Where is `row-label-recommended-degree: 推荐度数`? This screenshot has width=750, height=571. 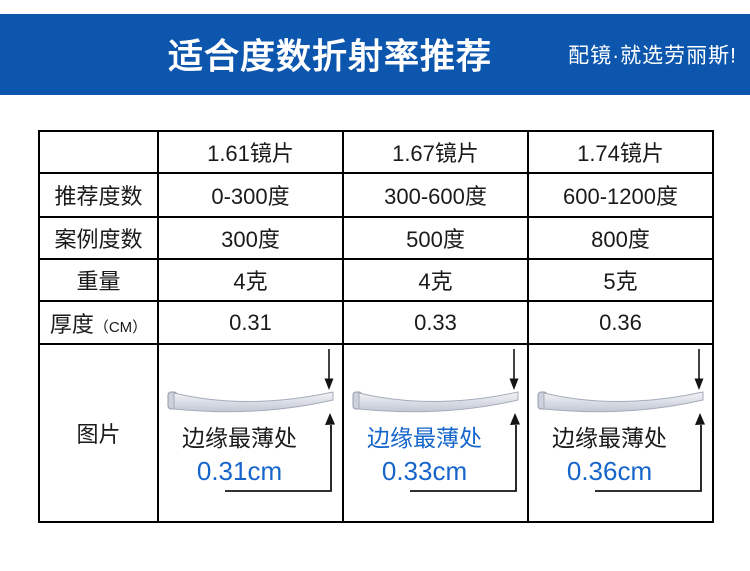 row-label-recommended-degree: 推荐度数 is located at coordinates (98, 195).